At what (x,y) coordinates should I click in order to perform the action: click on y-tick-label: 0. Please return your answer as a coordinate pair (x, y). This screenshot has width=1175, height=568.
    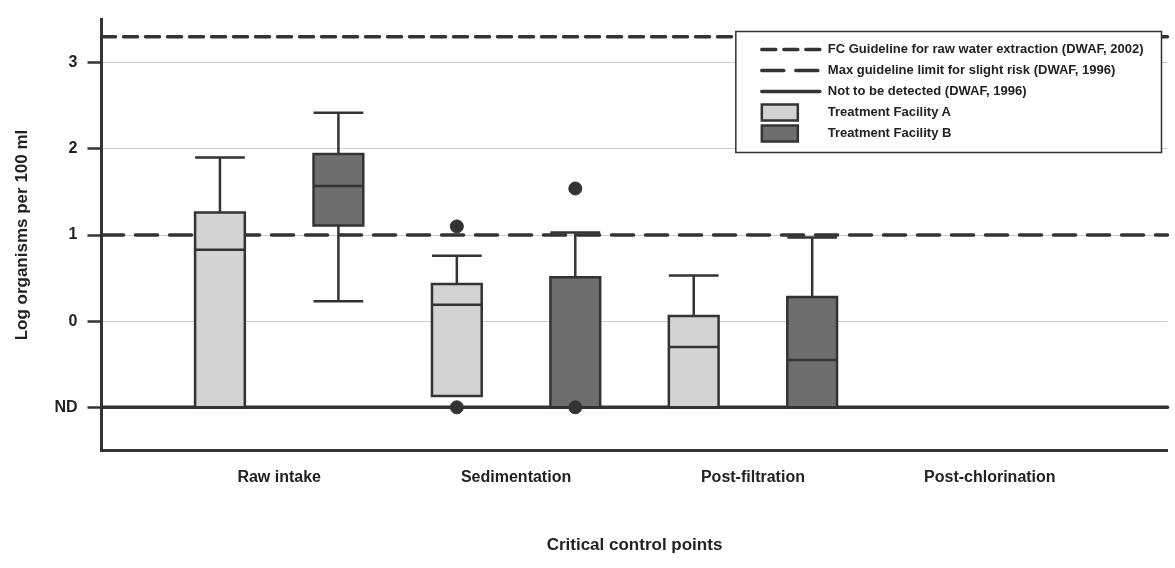
    Looking at the image, I should click on (73, 320).